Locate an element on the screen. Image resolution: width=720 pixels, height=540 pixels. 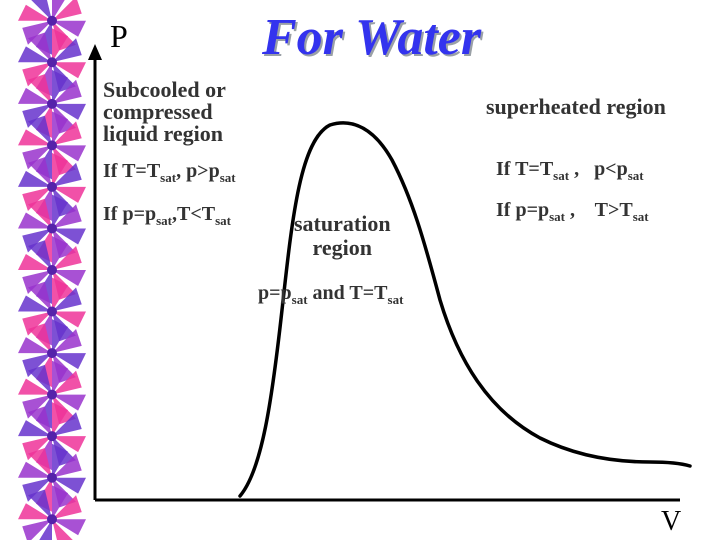
superheated-condition-1: If T=Tsat , p<psat is located at coordinates (565, 159).